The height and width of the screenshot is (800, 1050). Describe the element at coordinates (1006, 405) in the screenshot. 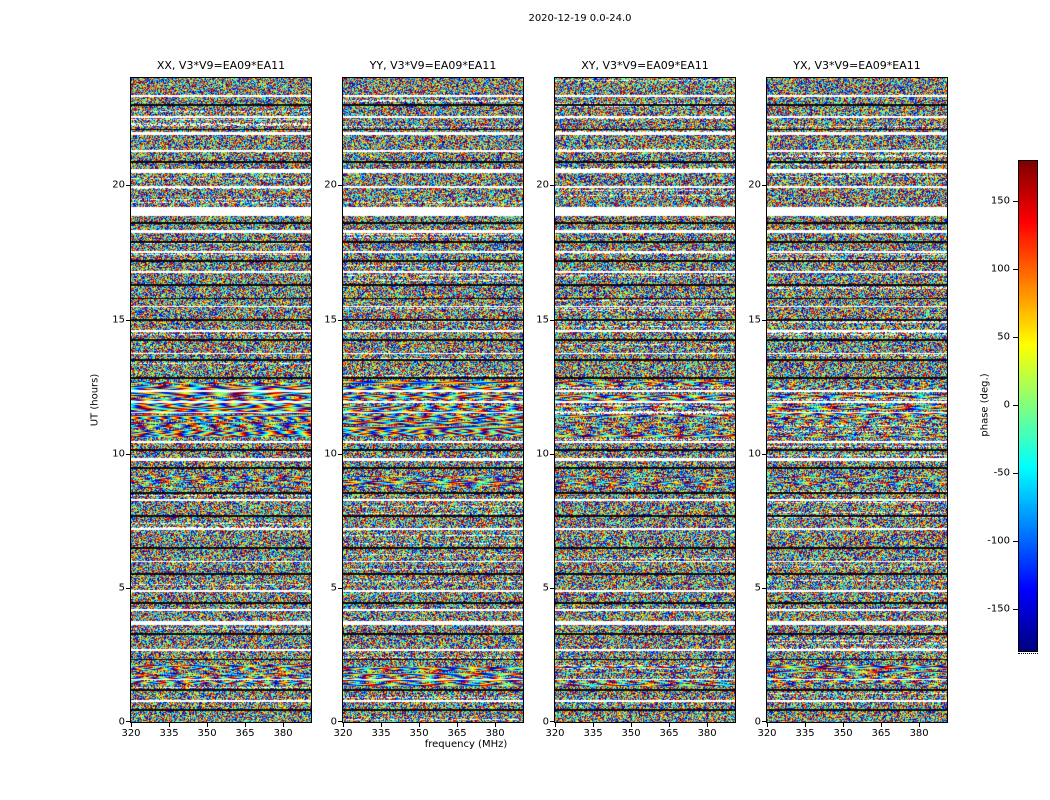

I see `colorbar-tick-label: 0` at that location.